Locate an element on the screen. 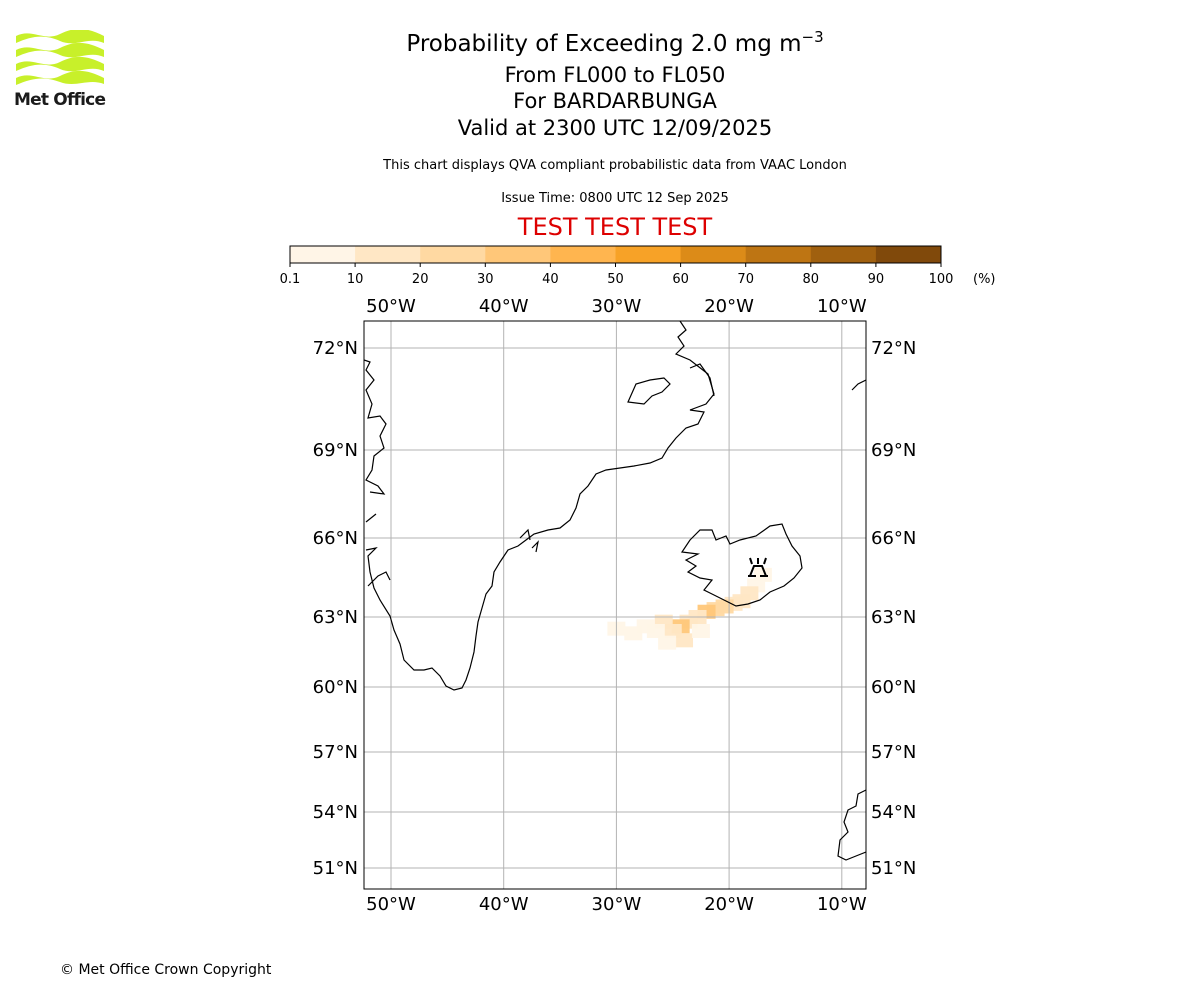 The width and height of the screenshot is (1200, 1000). latitude-label-left: 57°N is located at coordinates (335, 752).